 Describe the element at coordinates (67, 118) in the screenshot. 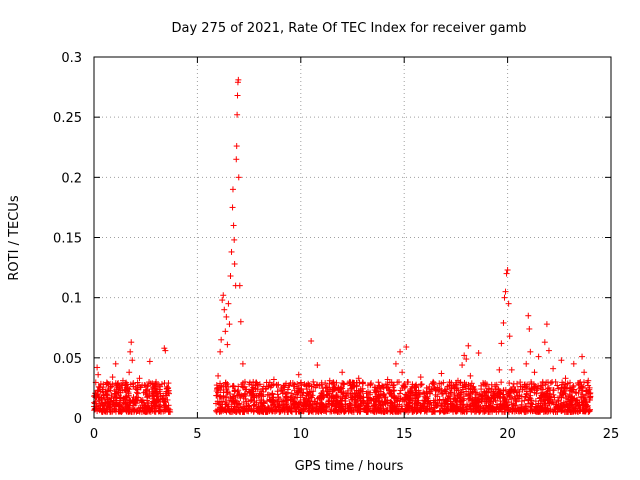

I see `y-tick-label: 0.25` at that location.